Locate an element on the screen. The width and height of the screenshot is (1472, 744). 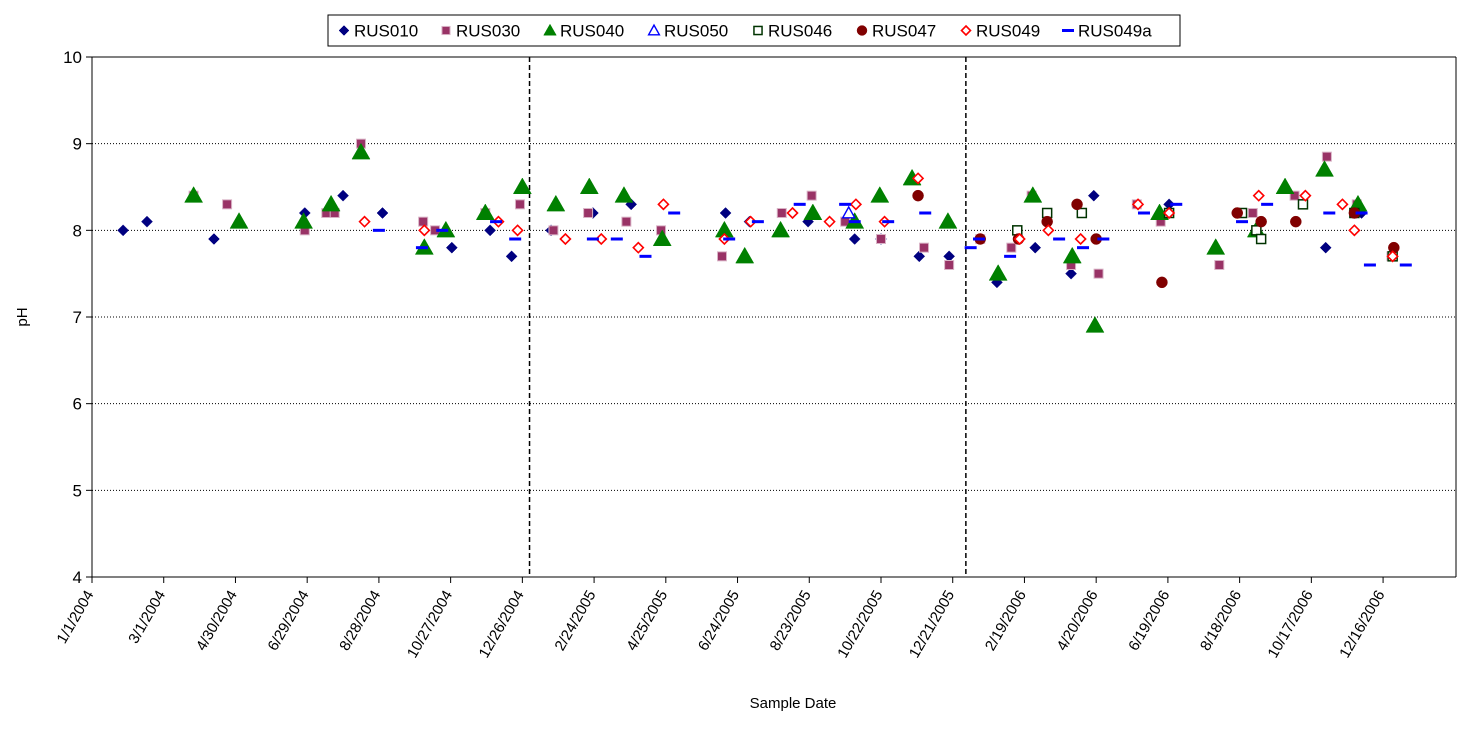
legend-item-rus030: RUS030 is located at coordinates (480, 31).